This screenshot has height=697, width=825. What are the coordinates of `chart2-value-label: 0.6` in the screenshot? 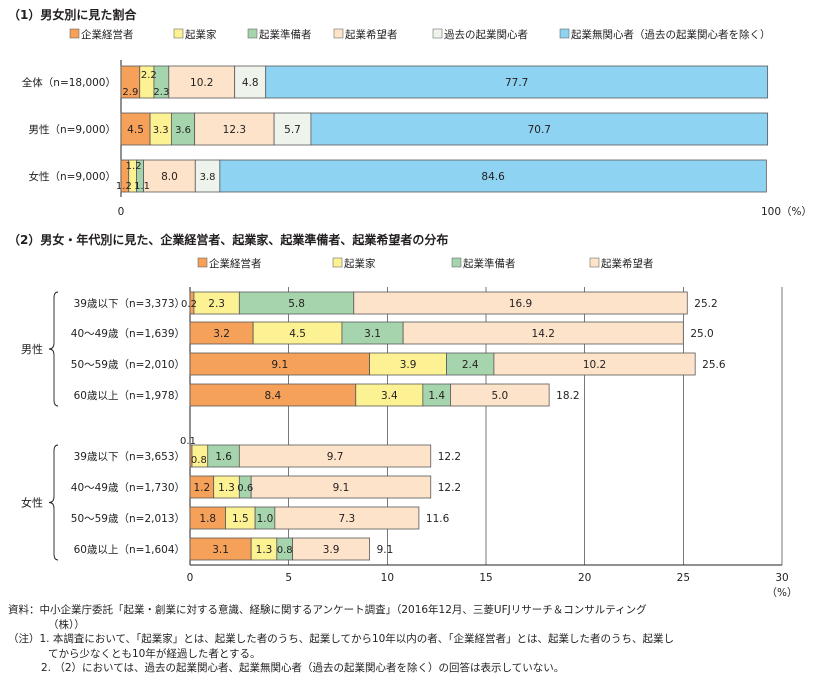 It's located at (245, 488).